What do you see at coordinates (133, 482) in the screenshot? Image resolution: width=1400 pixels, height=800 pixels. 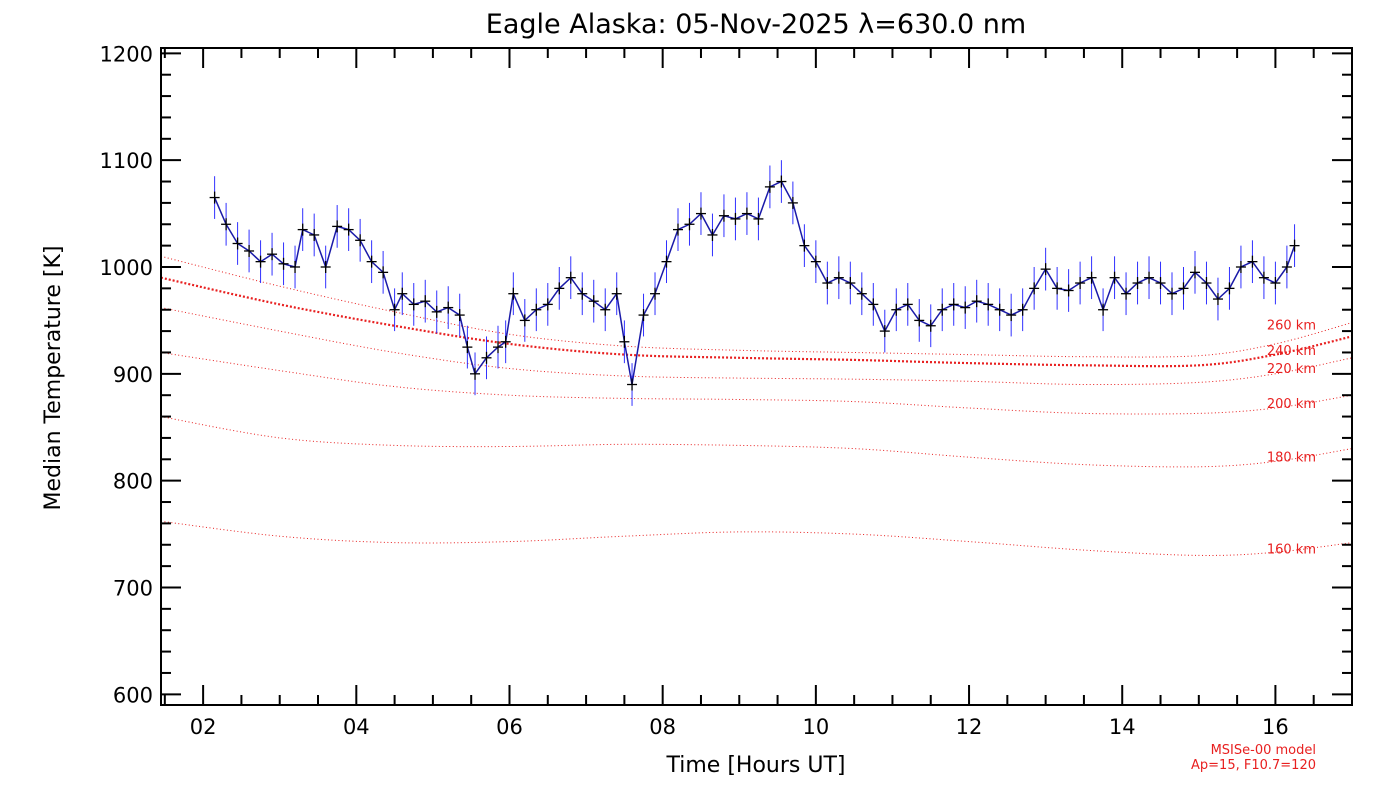 I see `y-tick-label: 800` at bounding box center [133, 482].